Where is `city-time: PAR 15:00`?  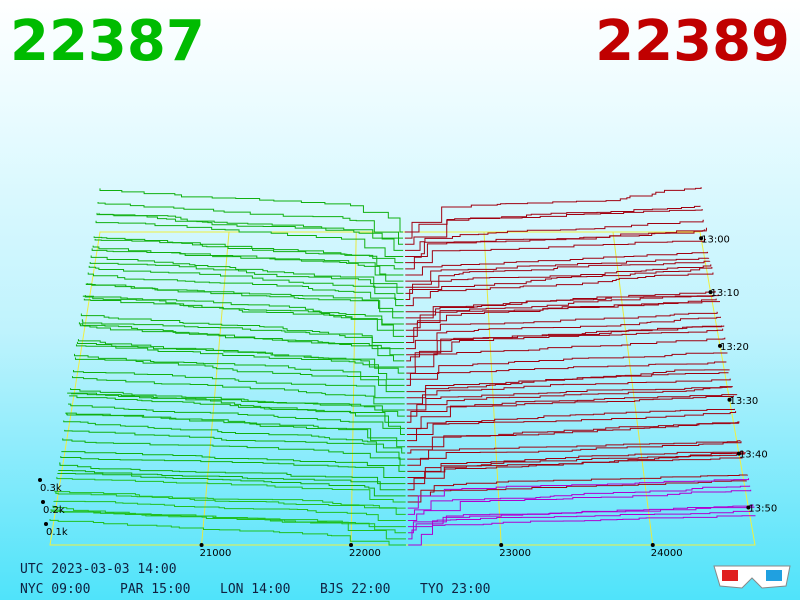 city-time: PAR 15:00 is located at coordinates (155, 589).